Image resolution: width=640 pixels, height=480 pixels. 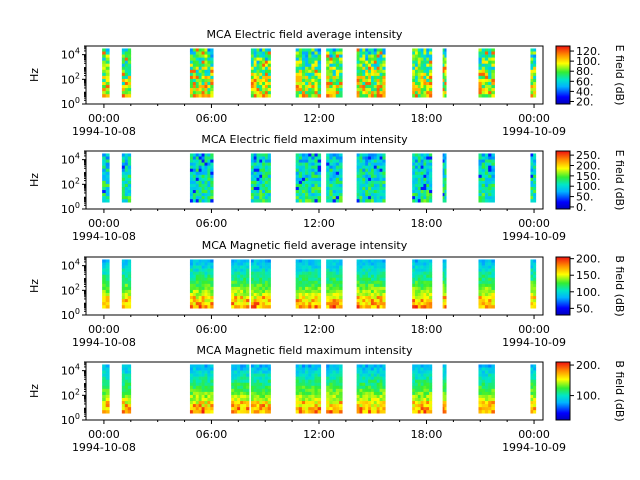 I want to click on spectrogram-block, so click(x=486, y=284).